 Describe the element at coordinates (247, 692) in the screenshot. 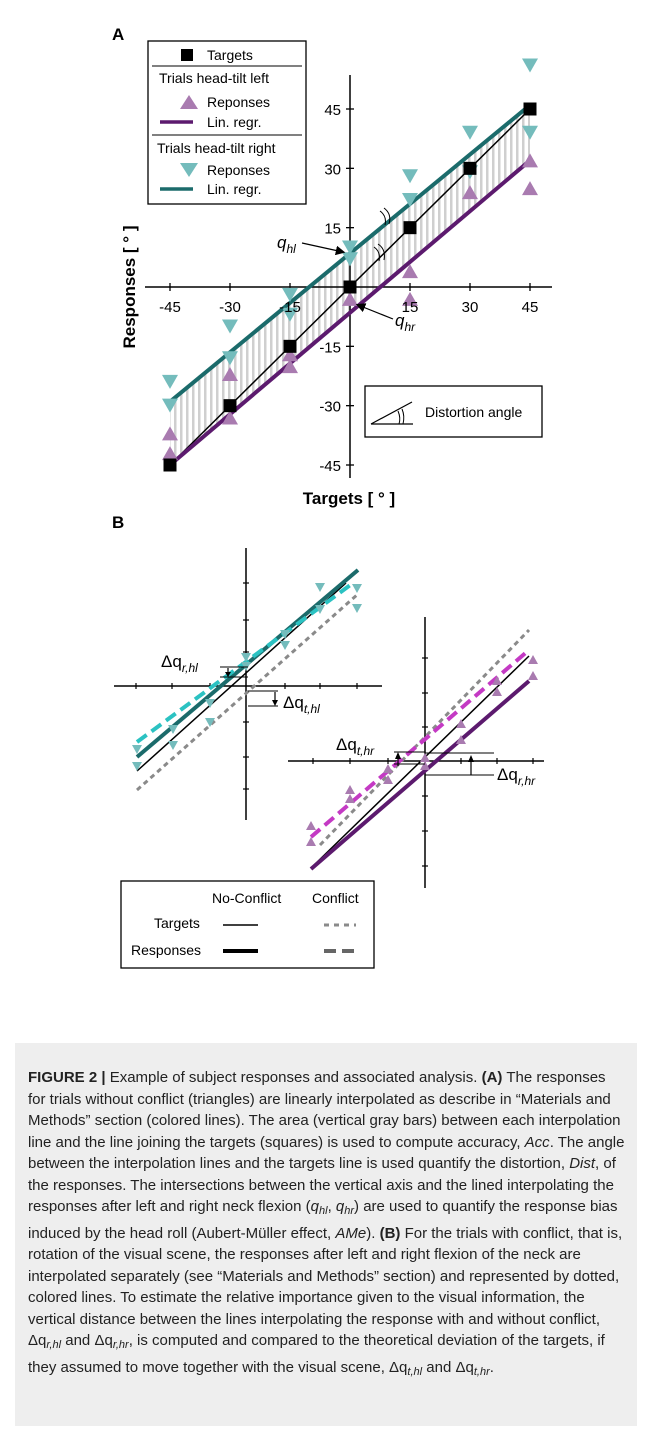

I see `left-conflict-target-line` at that location.